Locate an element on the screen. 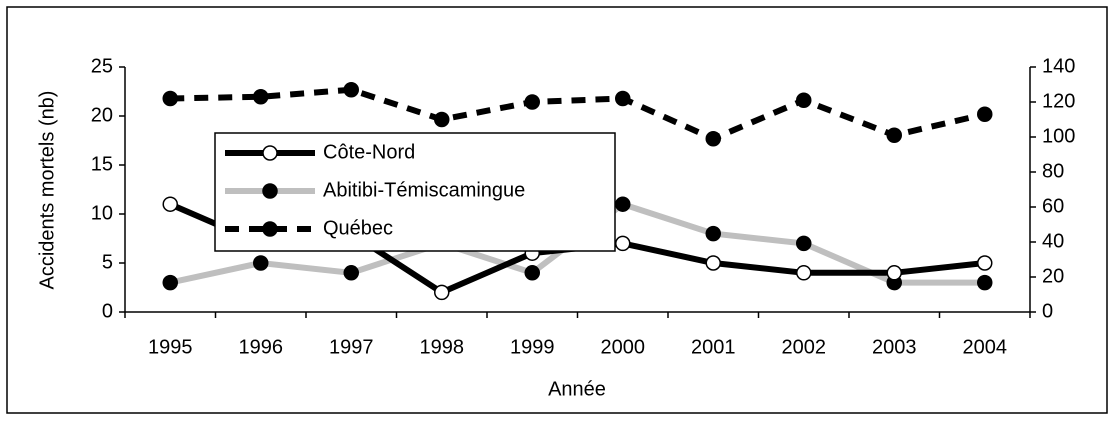 This screenshot has width=1115, height=421. y2-tick-label: 20 is located at coordinates (1053, 276).